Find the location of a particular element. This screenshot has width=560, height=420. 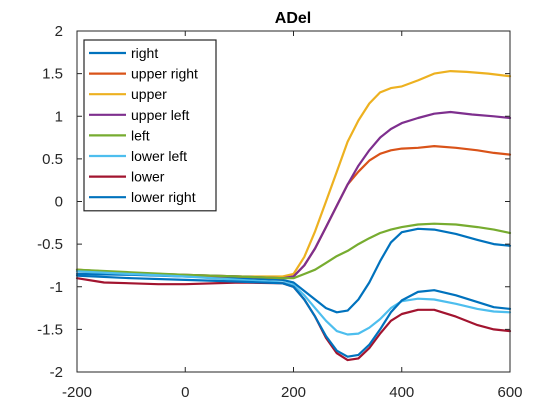

x-tick-label-1: 0 is located at coordinates (185, 392).